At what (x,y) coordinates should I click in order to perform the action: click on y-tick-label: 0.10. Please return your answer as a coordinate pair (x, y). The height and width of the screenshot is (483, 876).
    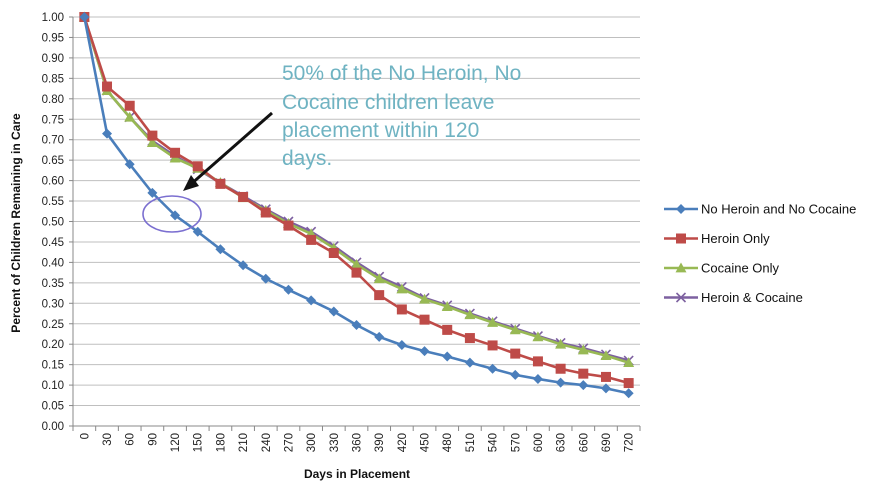
    Looking at the image, I should click on (53, 386).